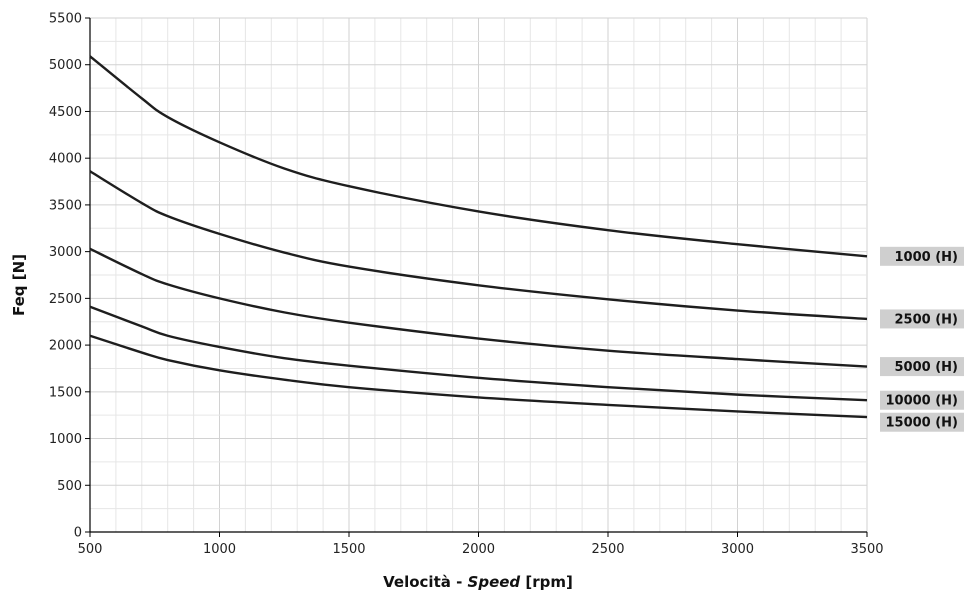  What do you see at coordinates (65, 19) in the screenshot?
I see `y-tick-label: 5500` at bounding box center [65, 19].